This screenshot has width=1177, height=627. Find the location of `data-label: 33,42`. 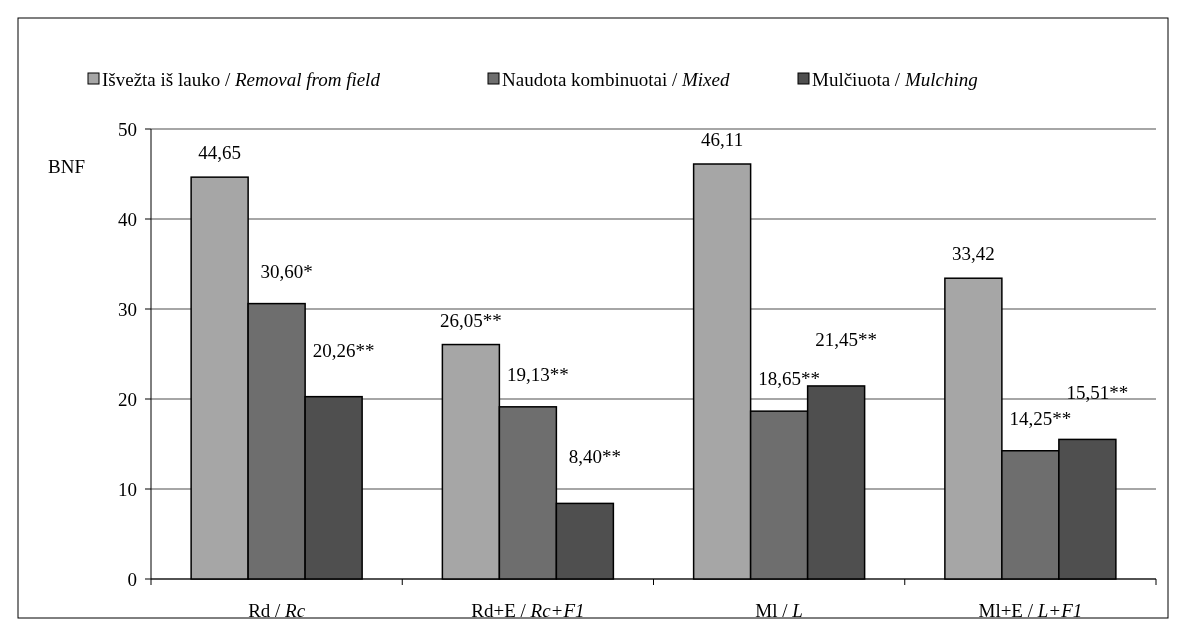

data-label: 33,42 is located at coordinates (973, 254).